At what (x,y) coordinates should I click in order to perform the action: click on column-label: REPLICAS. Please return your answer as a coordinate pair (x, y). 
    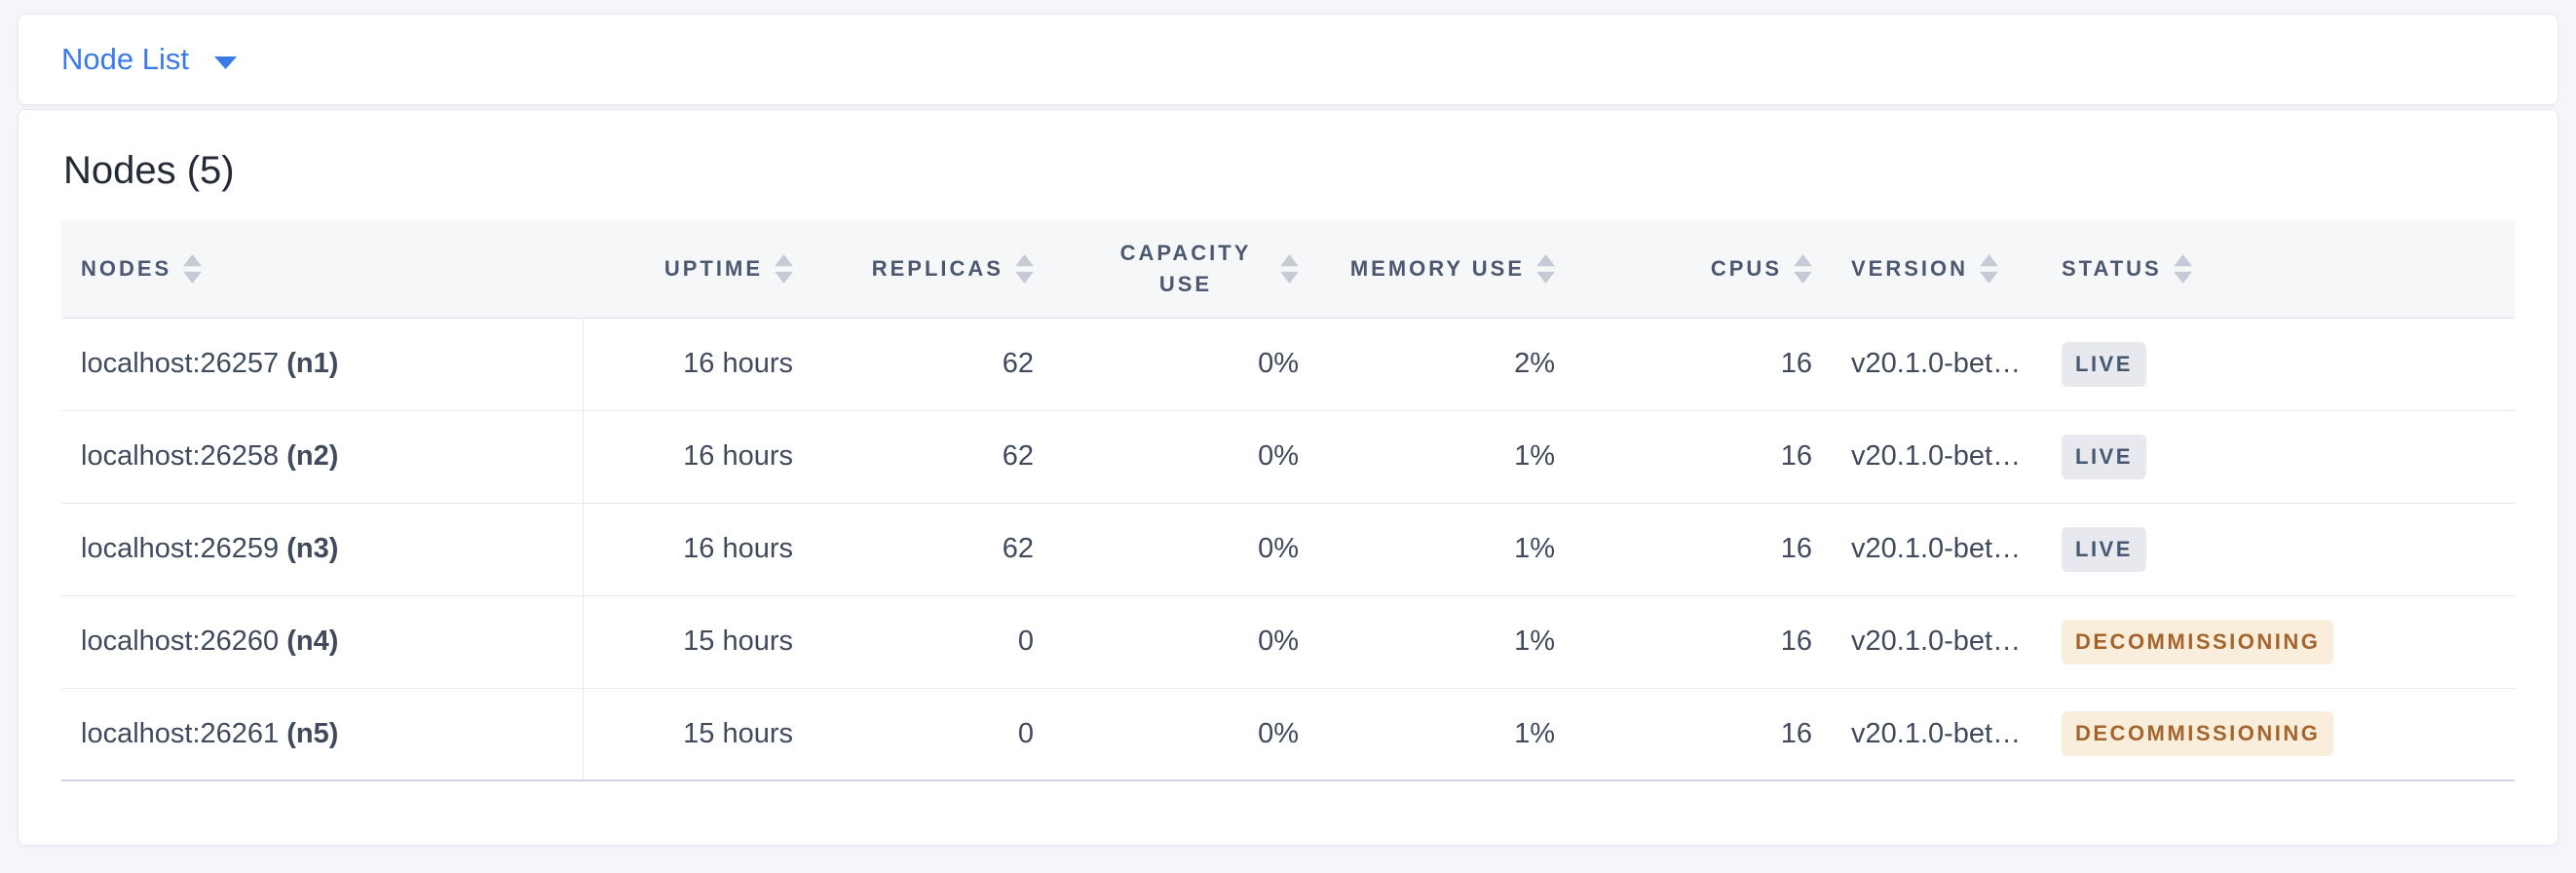
    Looking at the image, I should click on (937, 268).